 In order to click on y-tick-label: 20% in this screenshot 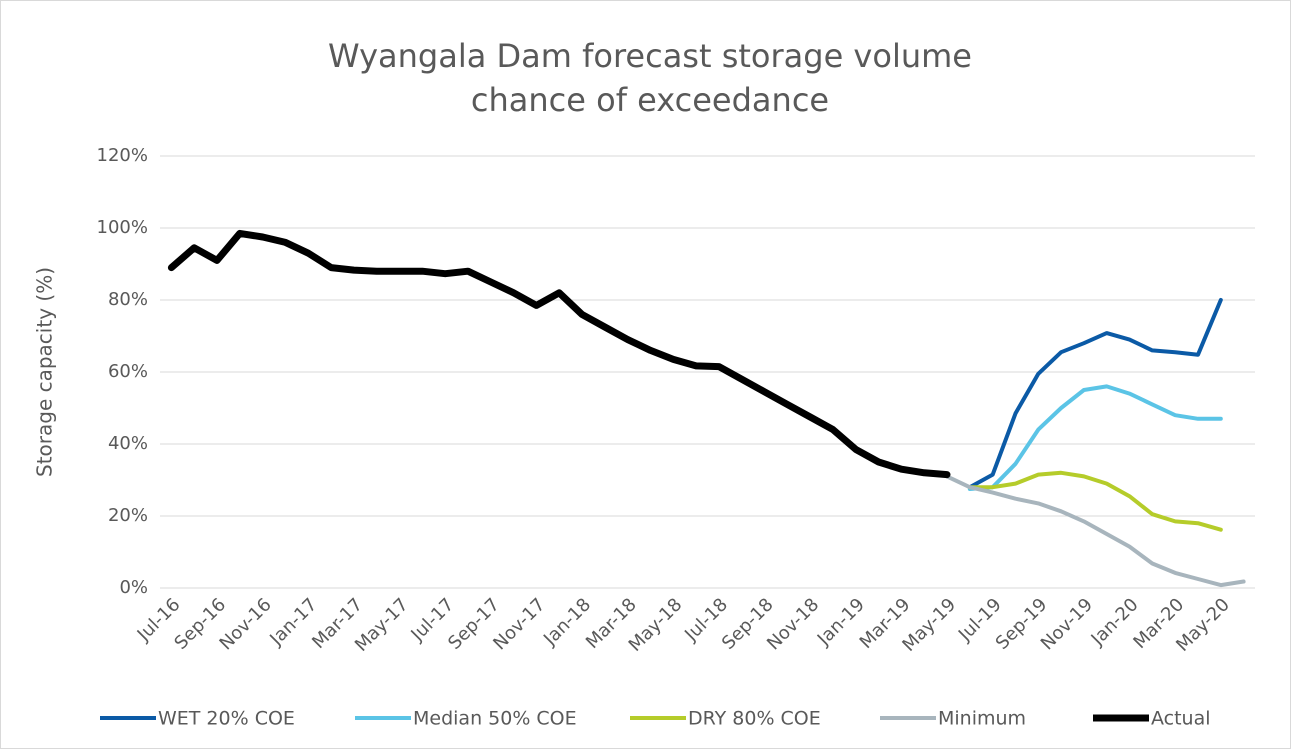, I will do `click(128, 515)`.